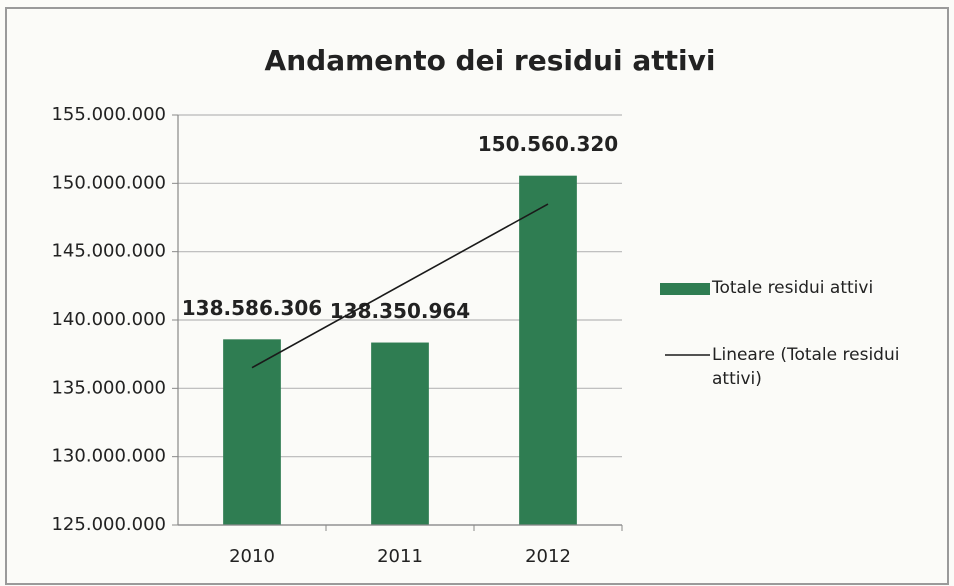 The width and height of the screenshot is (954, 586). Describe the element at coordinates (252, 556) in the screenshot. I see `x-tick-label: 2010` at that location.